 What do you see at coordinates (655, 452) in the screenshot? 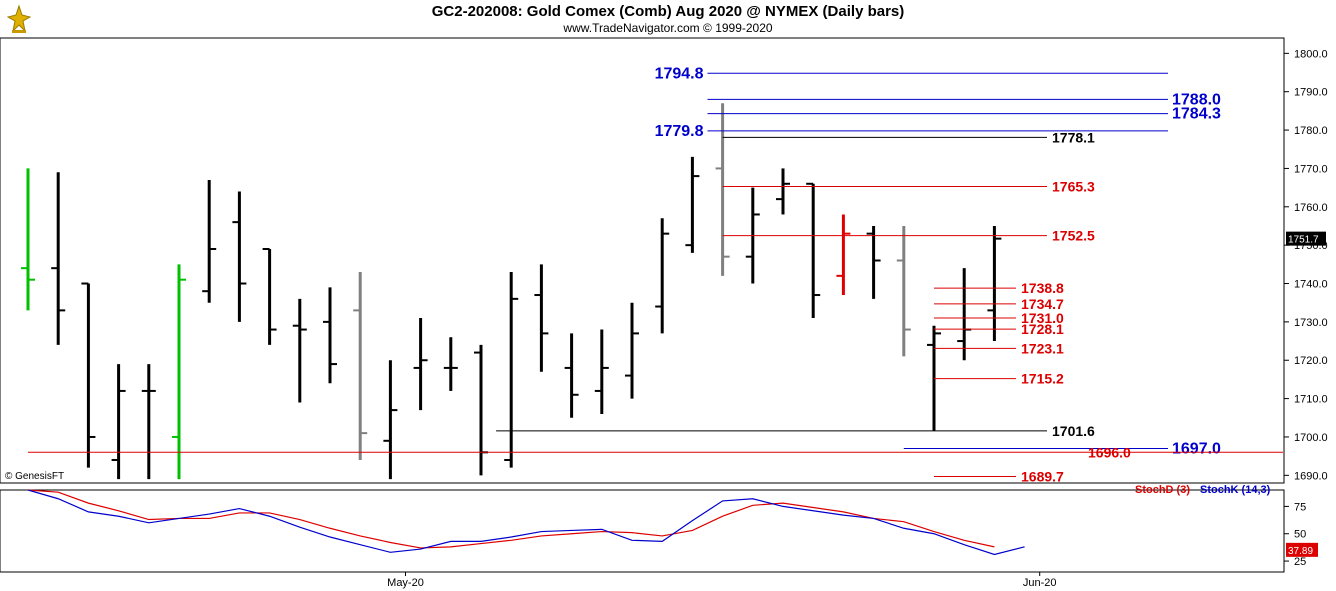
I see `price-level: 1696.0` at bounding box center [655, 452].